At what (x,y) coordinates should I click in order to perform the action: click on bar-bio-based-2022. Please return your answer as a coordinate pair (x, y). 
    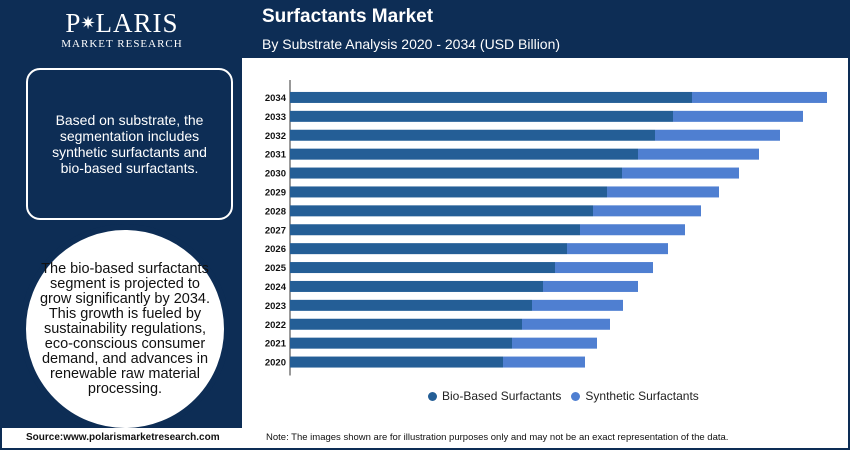
    Looking at the image, I should click on (406, 324).